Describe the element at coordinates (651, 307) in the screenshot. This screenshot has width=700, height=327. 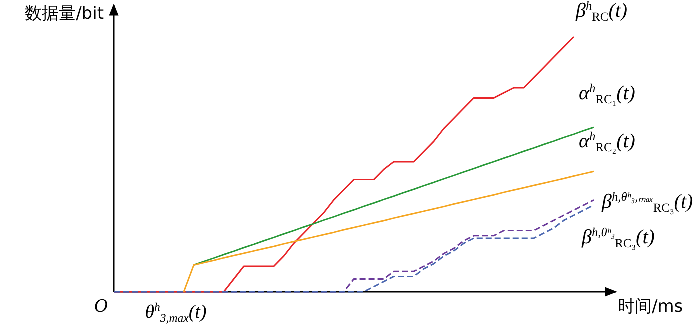
I see `x-axis-title: 时间/ms` at that location.